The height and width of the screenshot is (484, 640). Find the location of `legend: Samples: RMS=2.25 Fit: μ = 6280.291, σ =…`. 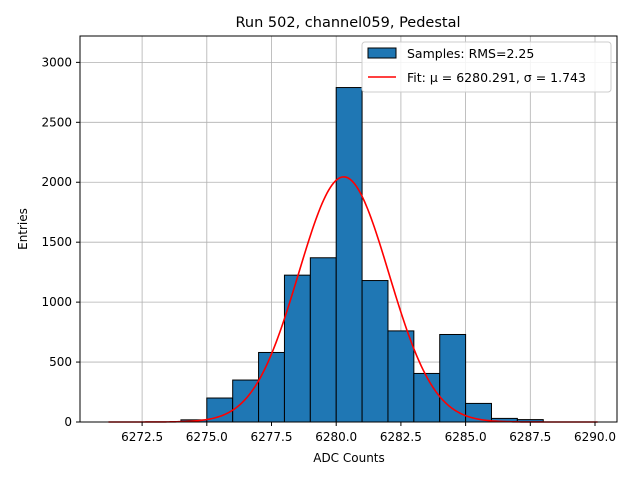

legend: Samples: RMS=2.25 Fit: μ = 6280.291, σ =… is located at coordinates (486, 67).